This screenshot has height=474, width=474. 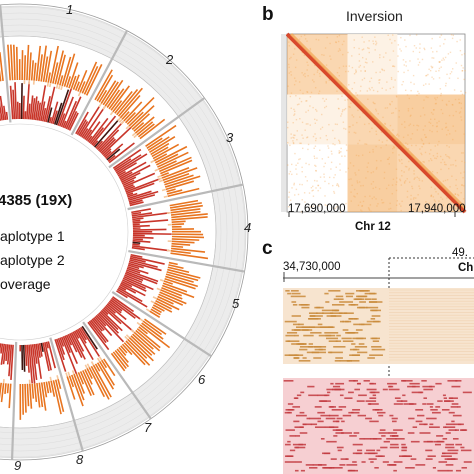 I want to click on panel-b-letter: b, so click(x=268, y=14).